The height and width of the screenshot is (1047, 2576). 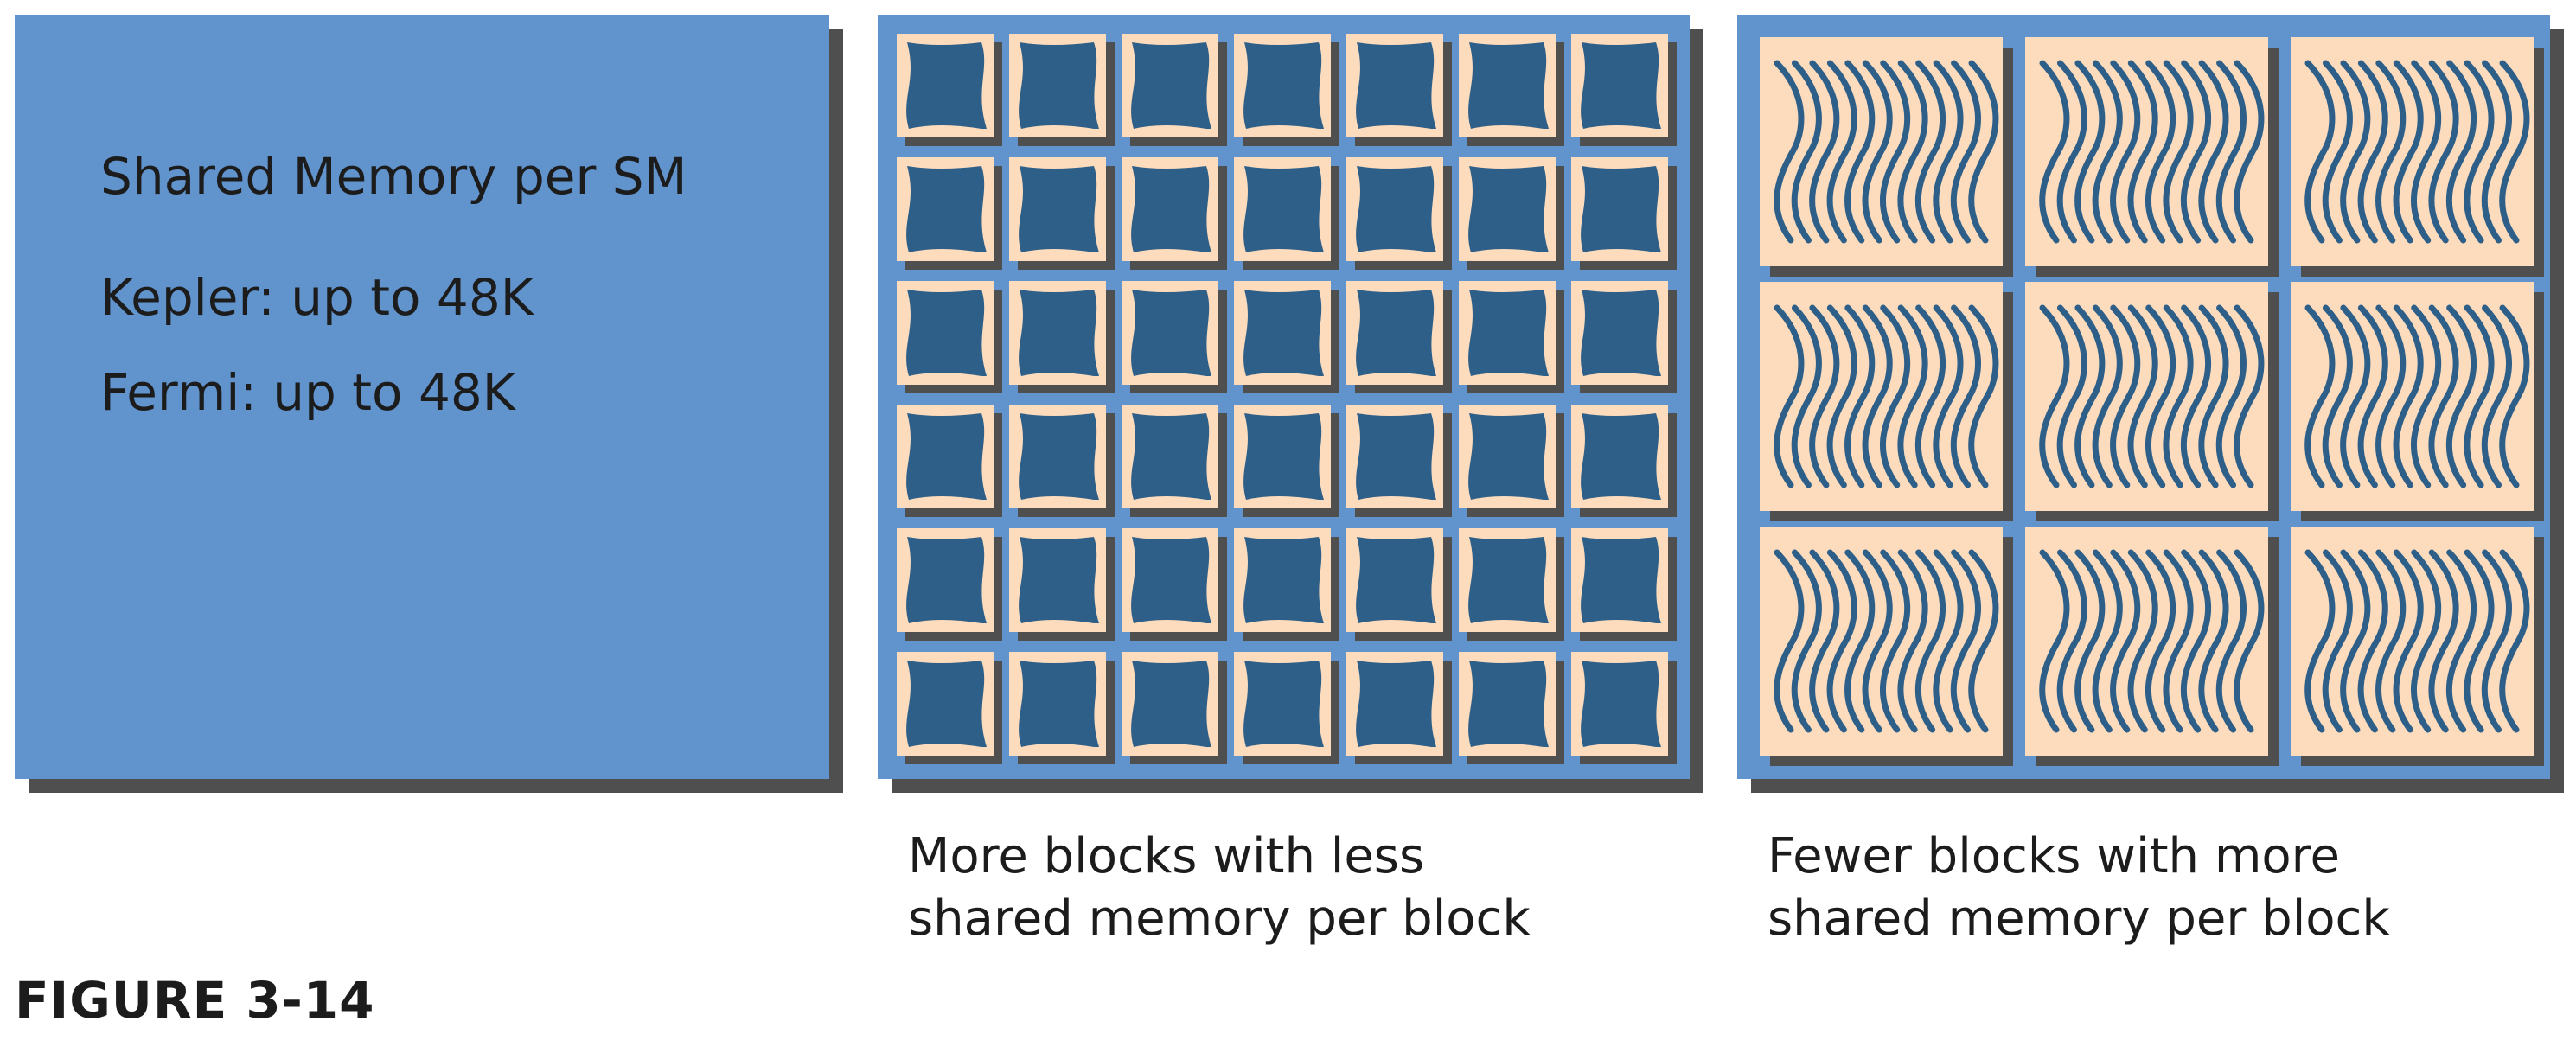 What do you see at coordinates (195, 1001) in the screenshot?
I see `figure-label: FIGURE 3-14` at bounding box center [195, 1001].